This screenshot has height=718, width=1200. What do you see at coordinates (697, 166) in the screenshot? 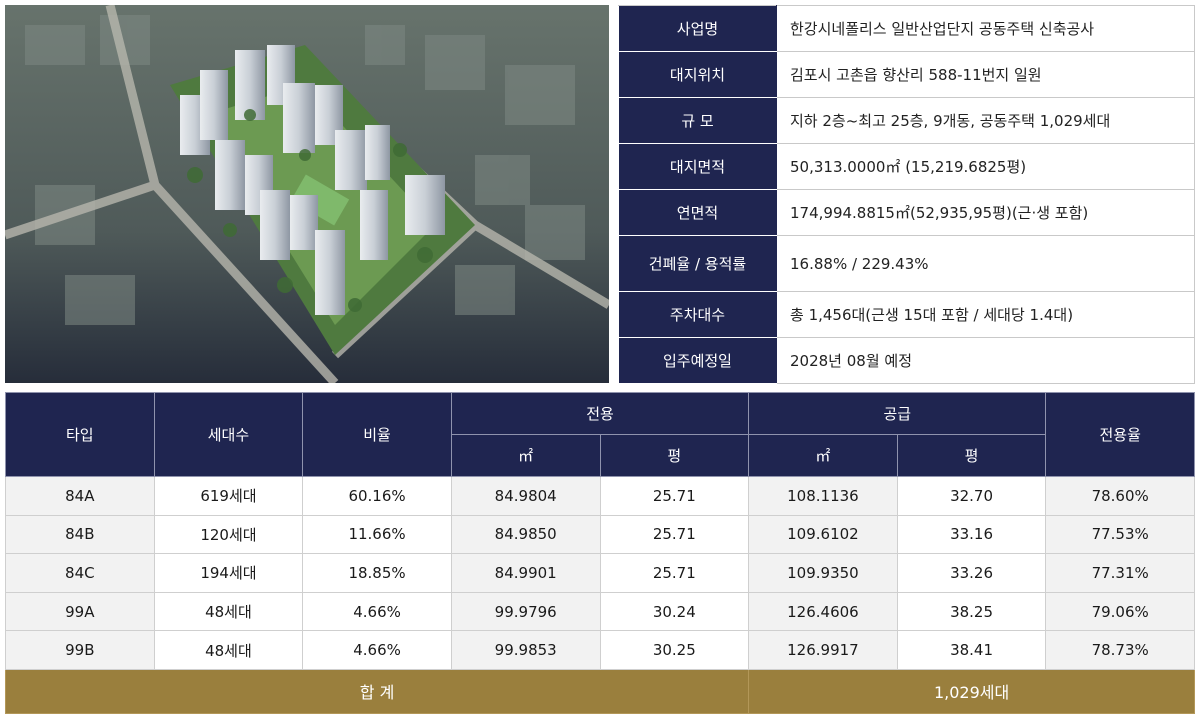
I see `info-label: 대지면적` at bounding box center [697, 166].